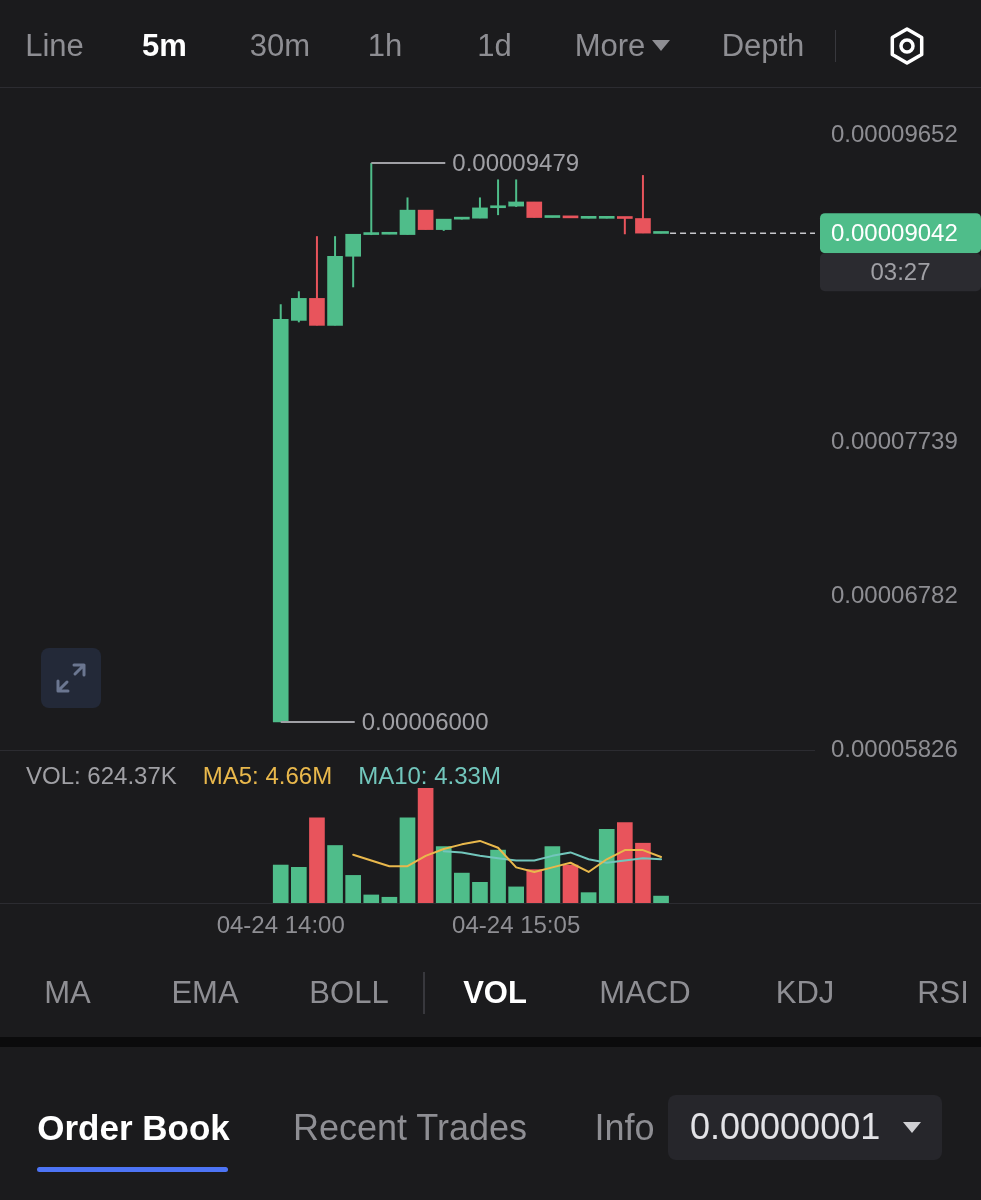 The width and height of the screenshot is (981, 1200). Describe the element at coordinates (429, 775) in the screenshot. I see `text: MA10: 4.33M` at that location.